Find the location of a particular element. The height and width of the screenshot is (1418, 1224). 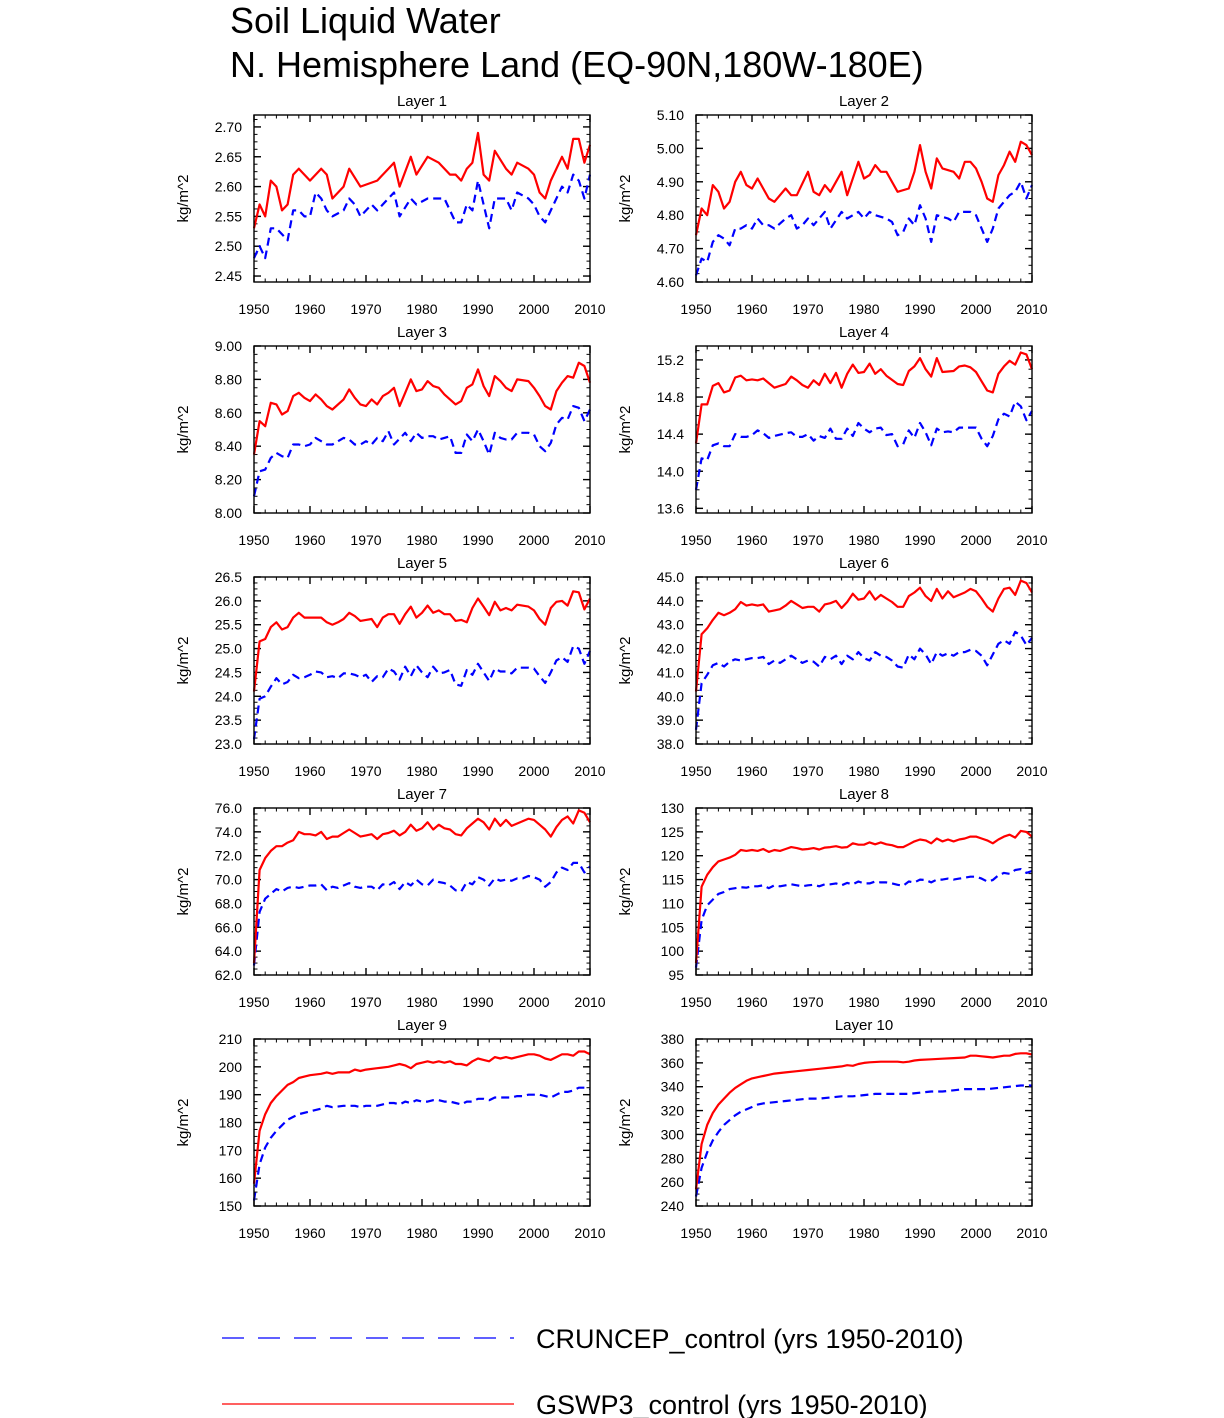

panel-title: Layer 3 is located at coordinates (422, 332).